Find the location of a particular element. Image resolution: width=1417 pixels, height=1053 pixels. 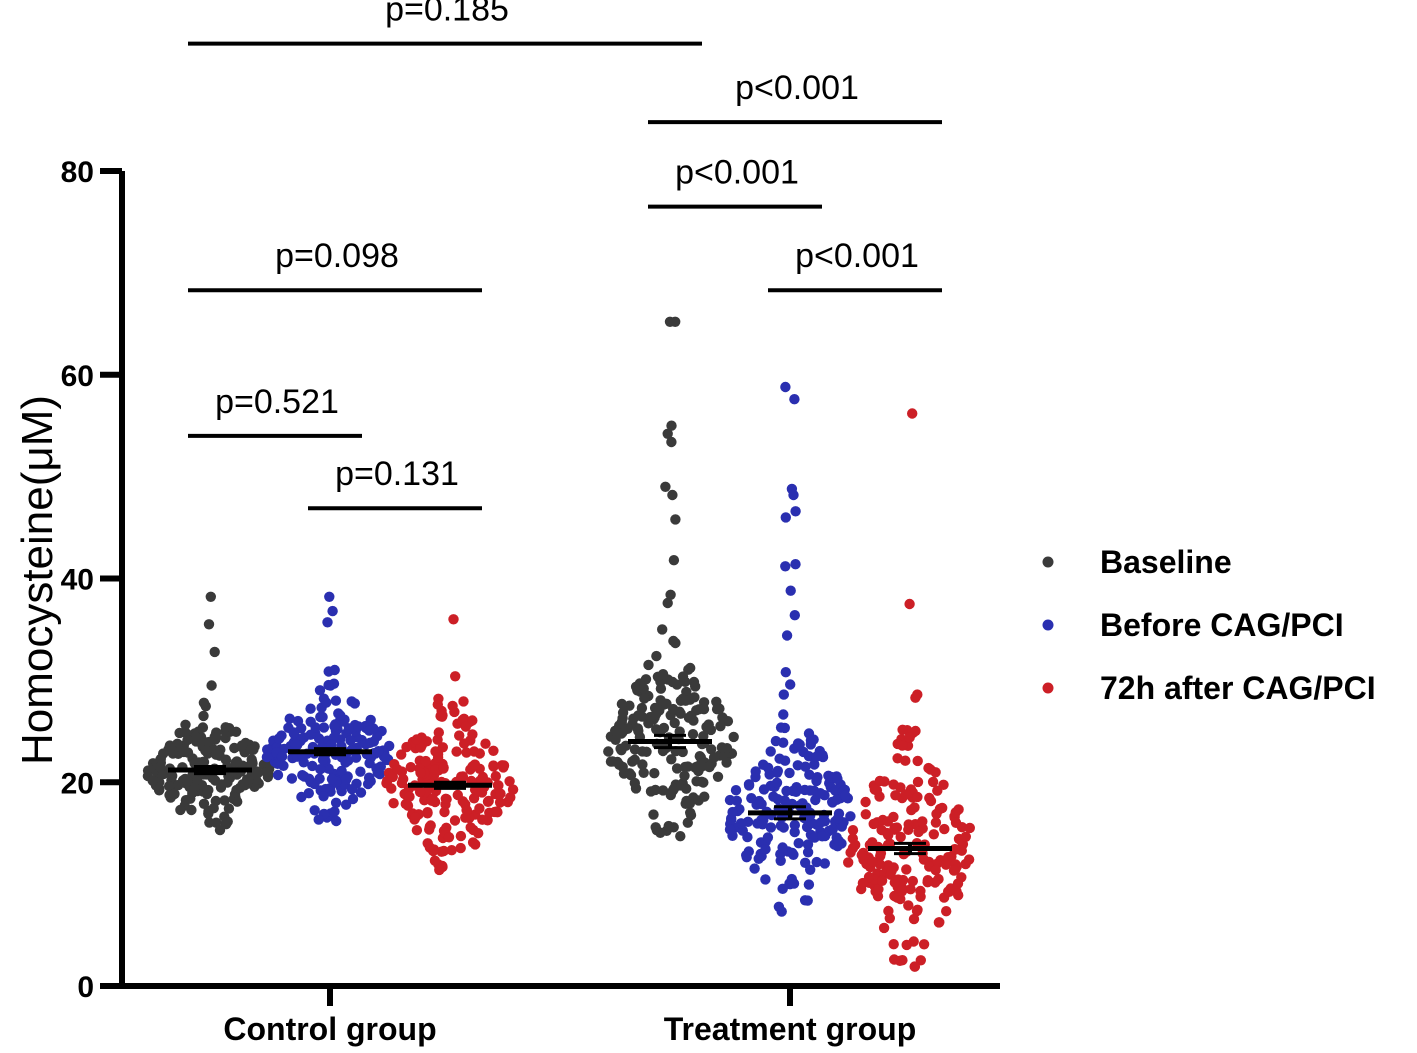

comparison-label-0: p=0.185 is located at coordinates (447, 14).